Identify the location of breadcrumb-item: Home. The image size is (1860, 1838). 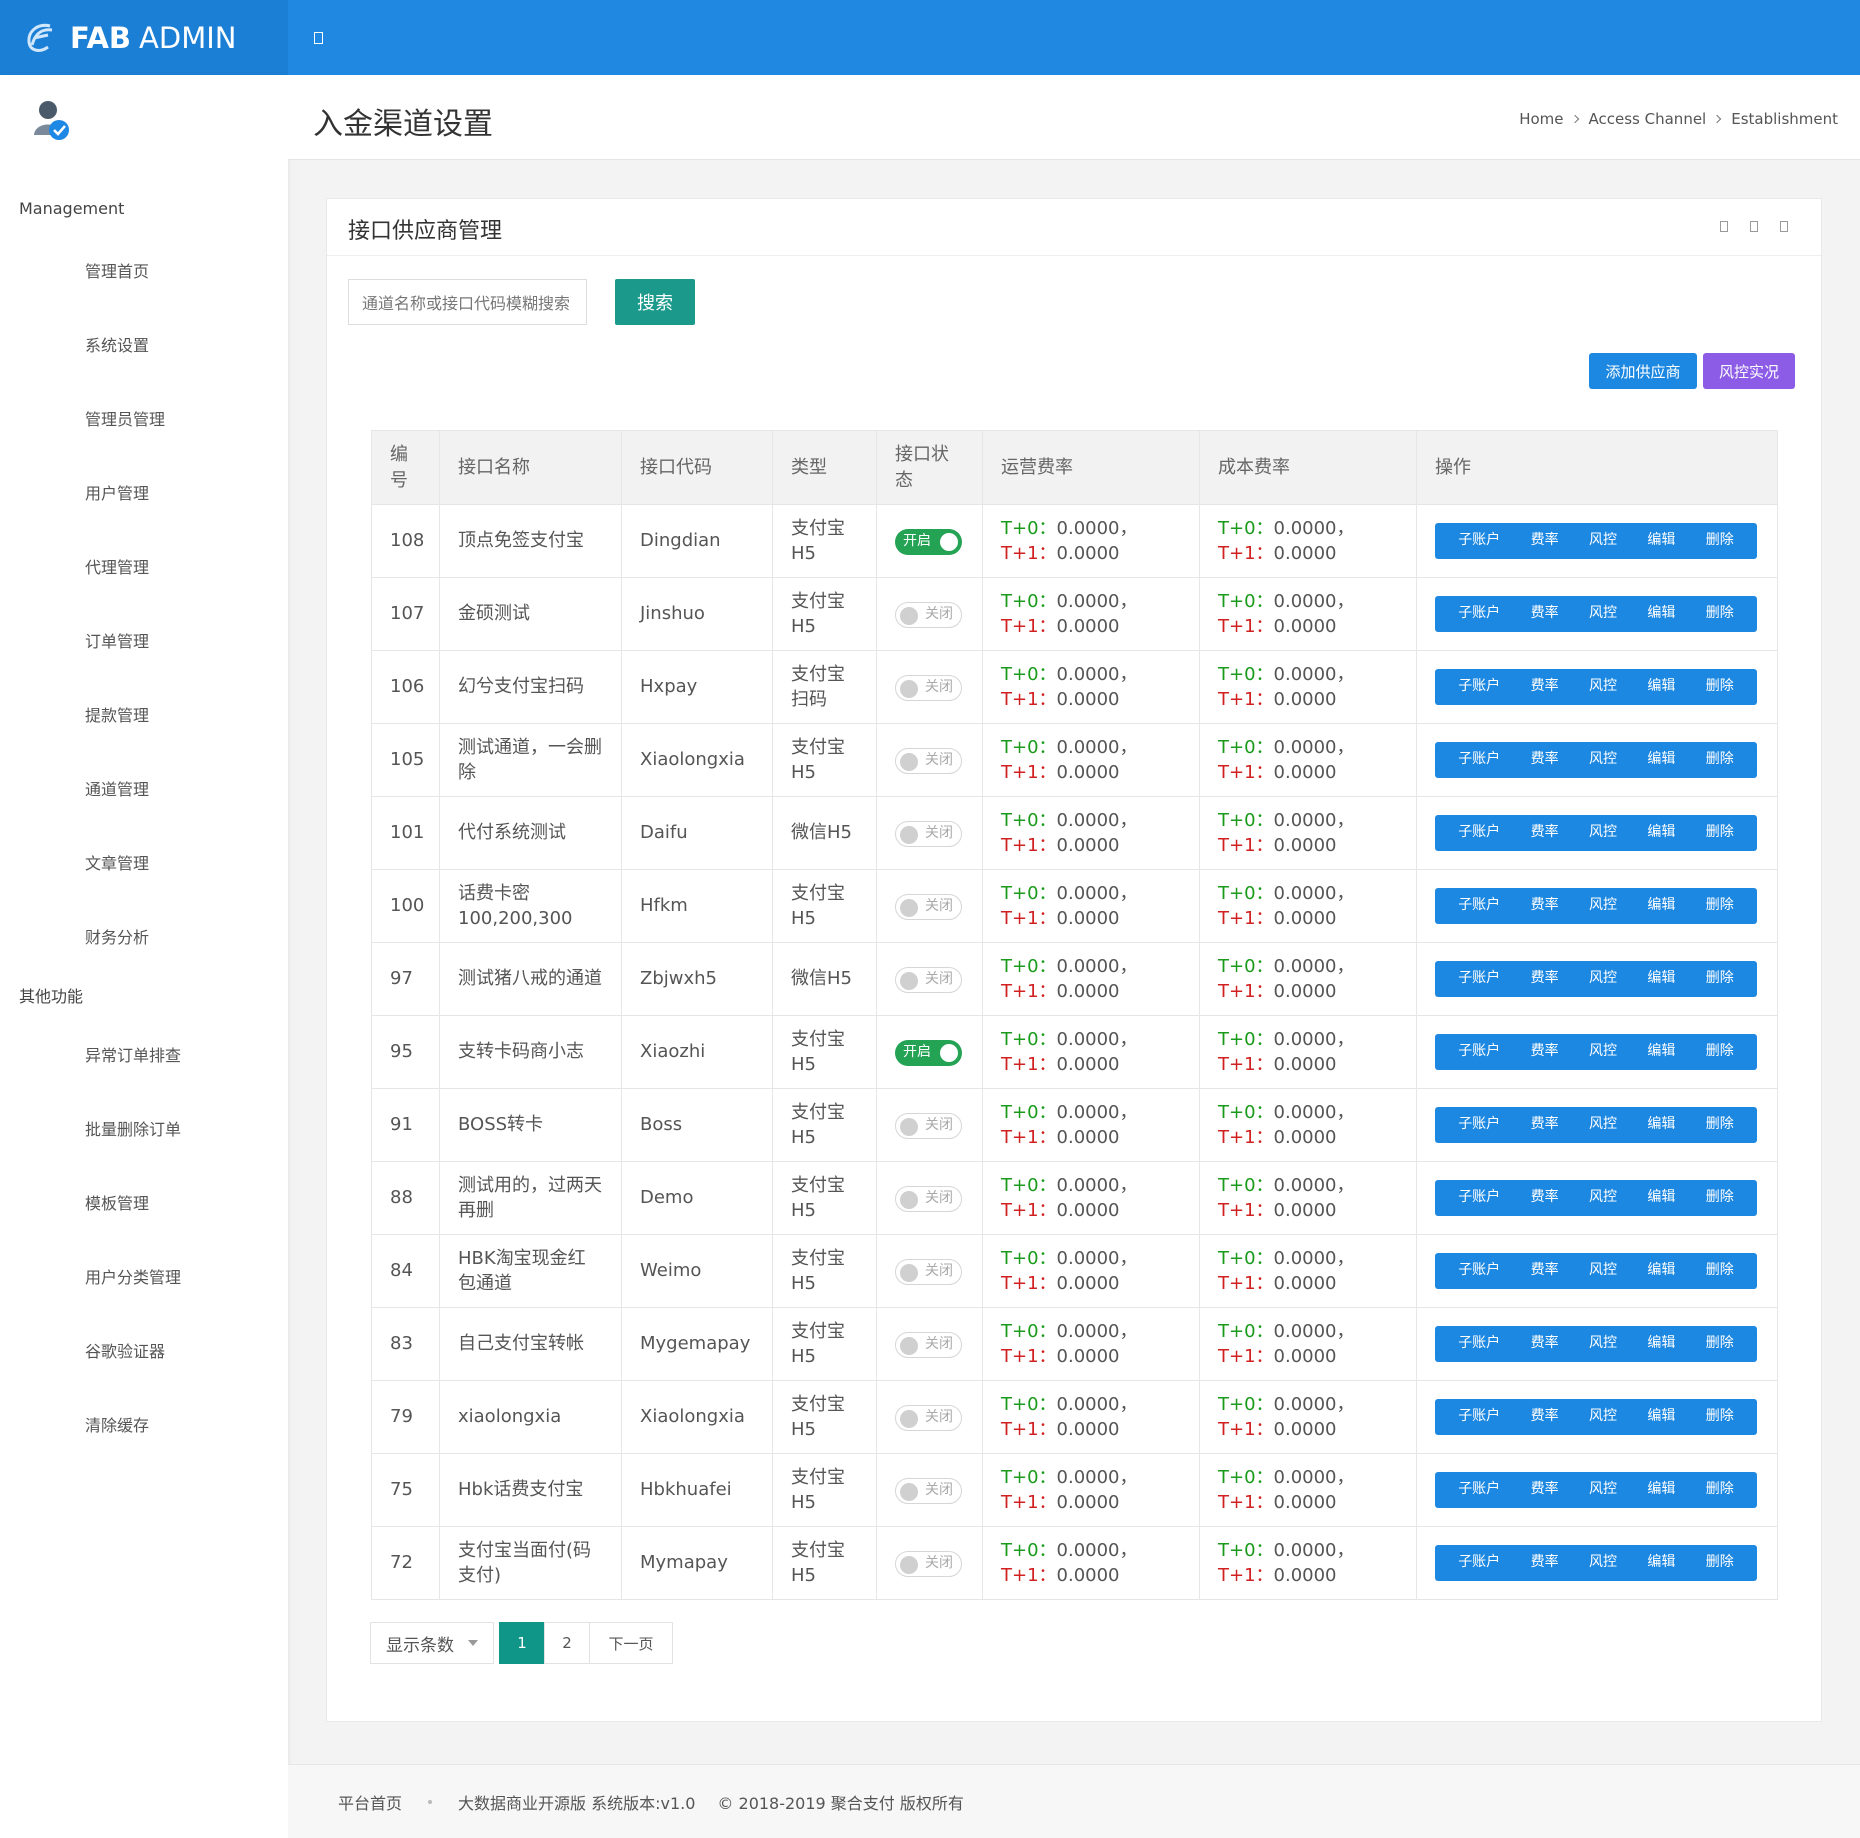
(1541, 119).